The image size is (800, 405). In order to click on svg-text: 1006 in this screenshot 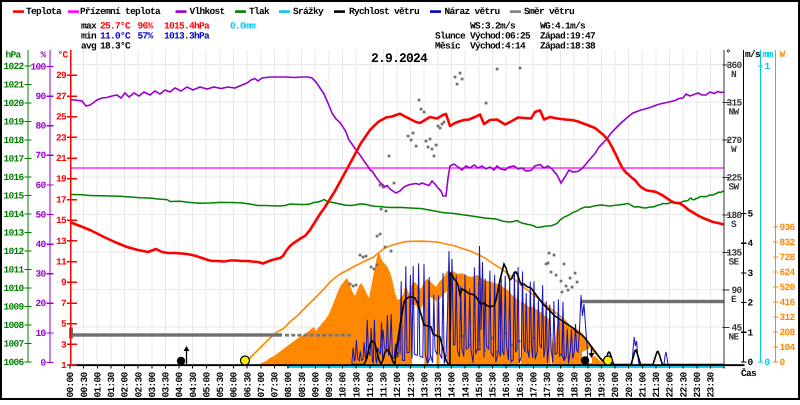, I will do `click(13, 362)`.